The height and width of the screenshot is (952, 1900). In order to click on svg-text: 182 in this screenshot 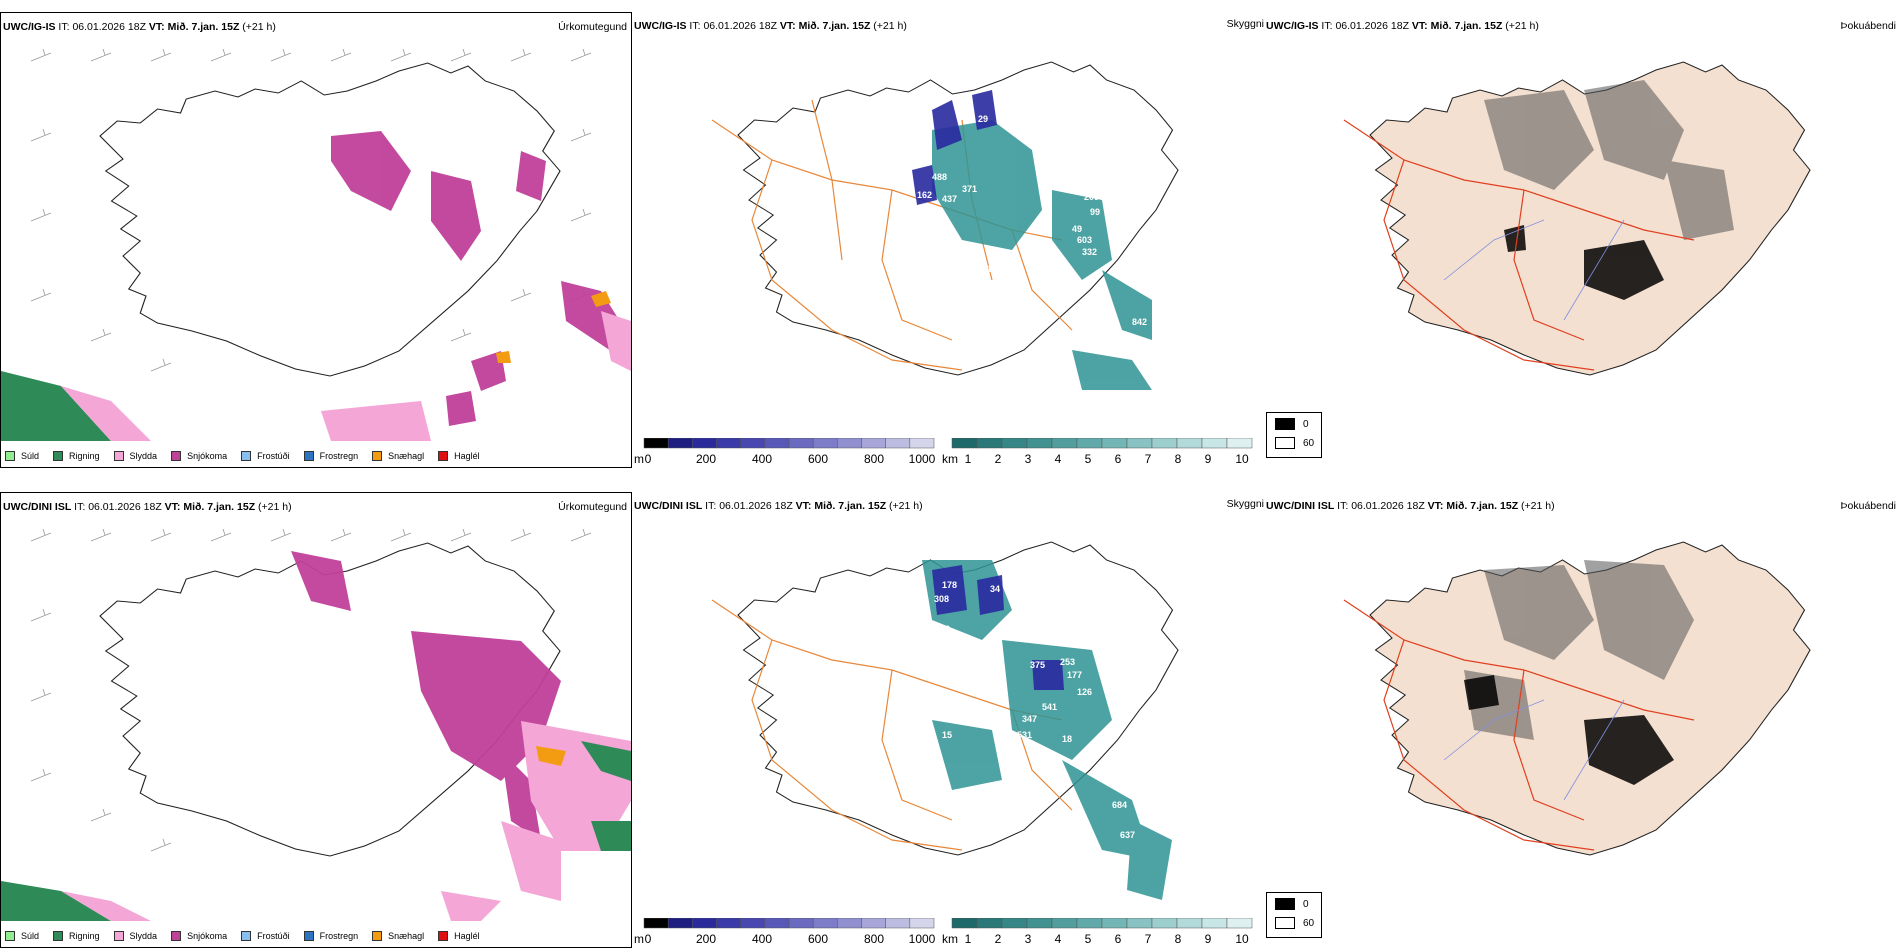, I will do `click(994, 269)`.